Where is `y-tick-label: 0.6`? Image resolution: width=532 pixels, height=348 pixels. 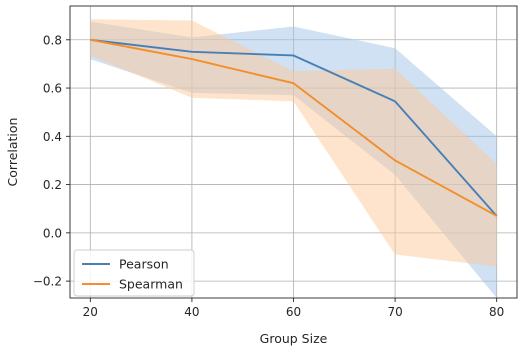
y-tick-label: 0.6 is located at coordinates (52, 89).